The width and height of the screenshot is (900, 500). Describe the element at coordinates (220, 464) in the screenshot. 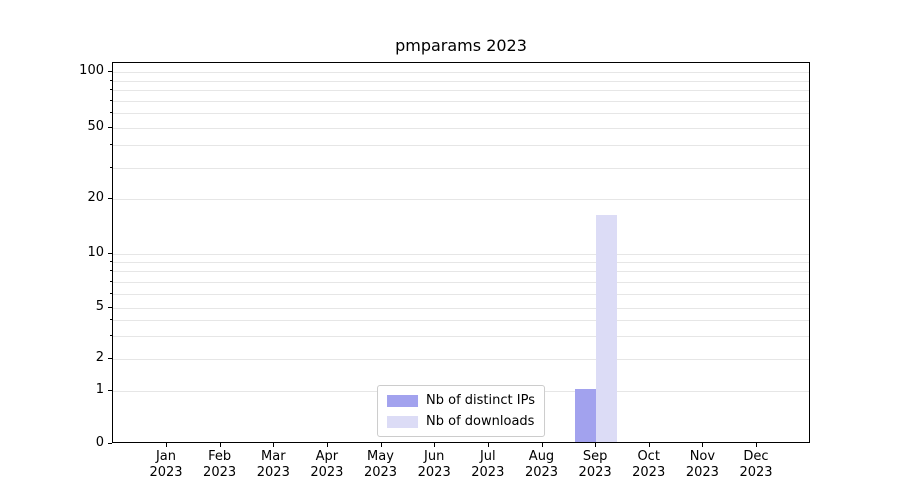

I see `x-tick-label: Feb 2023` at that location.